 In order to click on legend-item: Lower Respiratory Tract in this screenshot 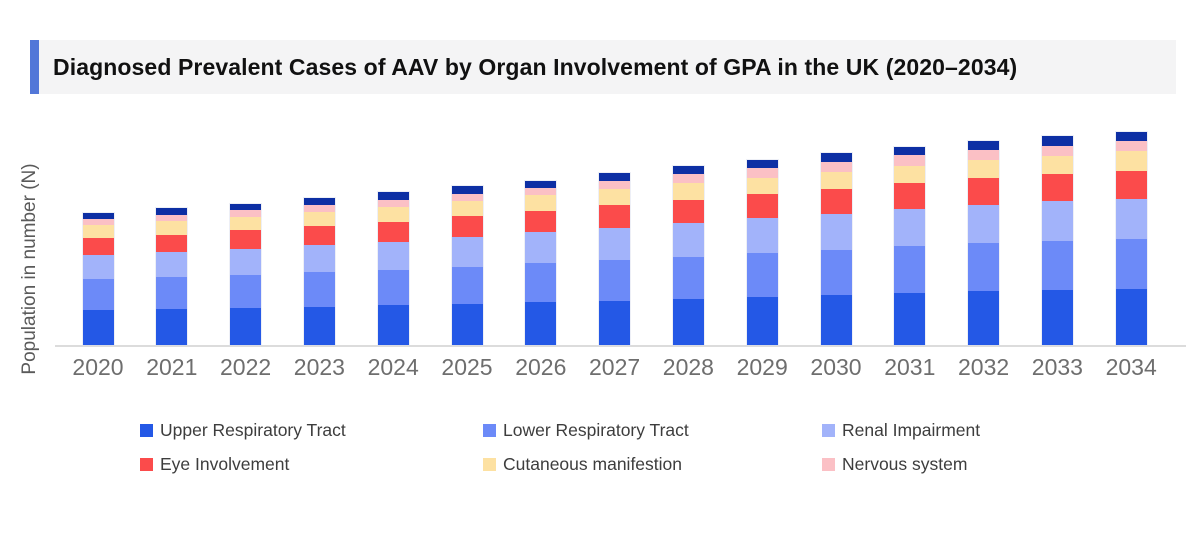, I will do `click(652, 430)`.